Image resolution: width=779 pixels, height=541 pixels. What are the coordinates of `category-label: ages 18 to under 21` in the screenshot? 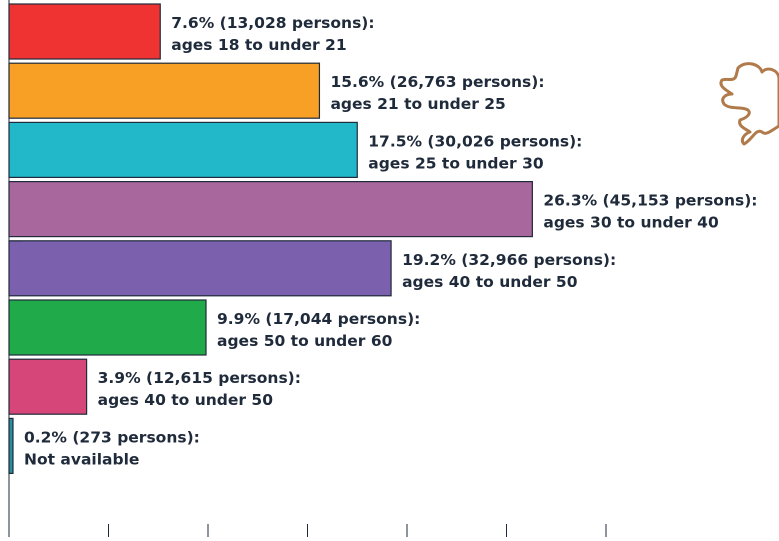 It's located at (258, 45).